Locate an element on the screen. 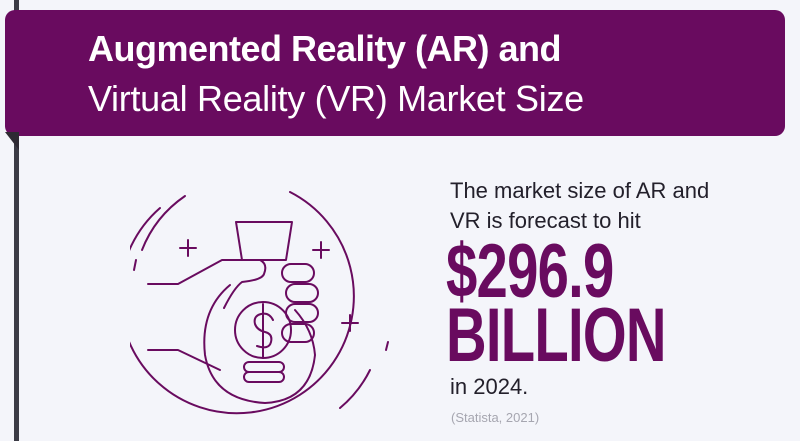  stat-lead-line-1: The market size of AR and is located at coordinates (580, 190).